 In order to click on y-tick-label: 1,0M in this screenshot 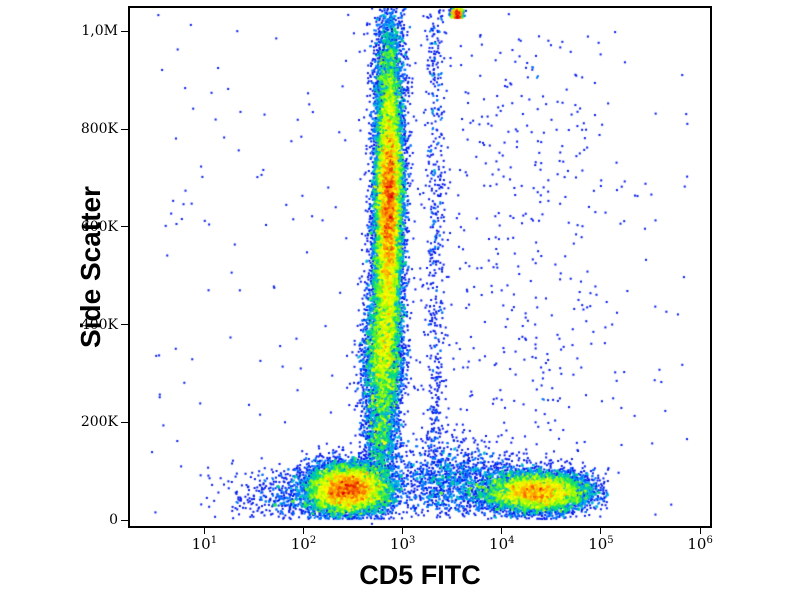, I will do `click(99, 31)`.